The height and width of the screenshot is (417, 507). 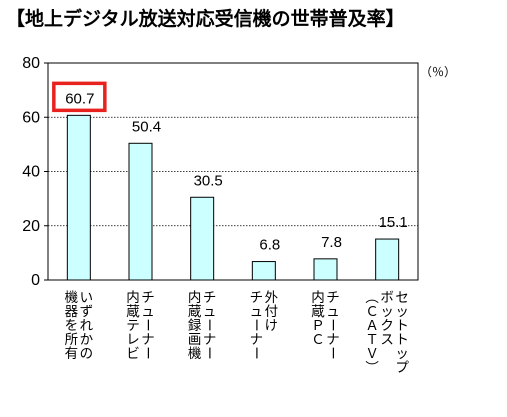 What do you see at coordinates (195, 340) in the screenshot?
I see `category-char: 画` at bounding box center [195, 340].